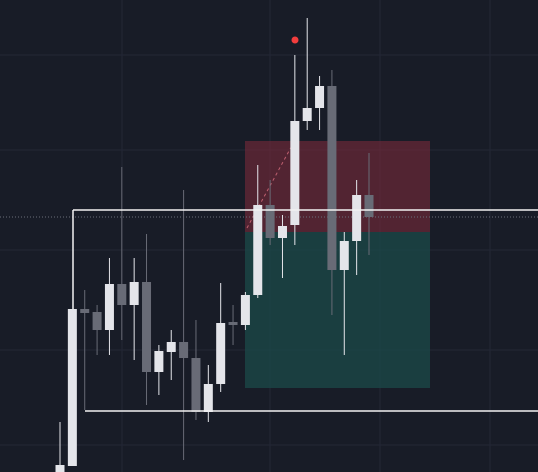 The width and height of the screenshot is (538, 472). What do you see at coordinates (271, 184) in the screenshot?
I see `trend-line` at bounding box center [271, 184].